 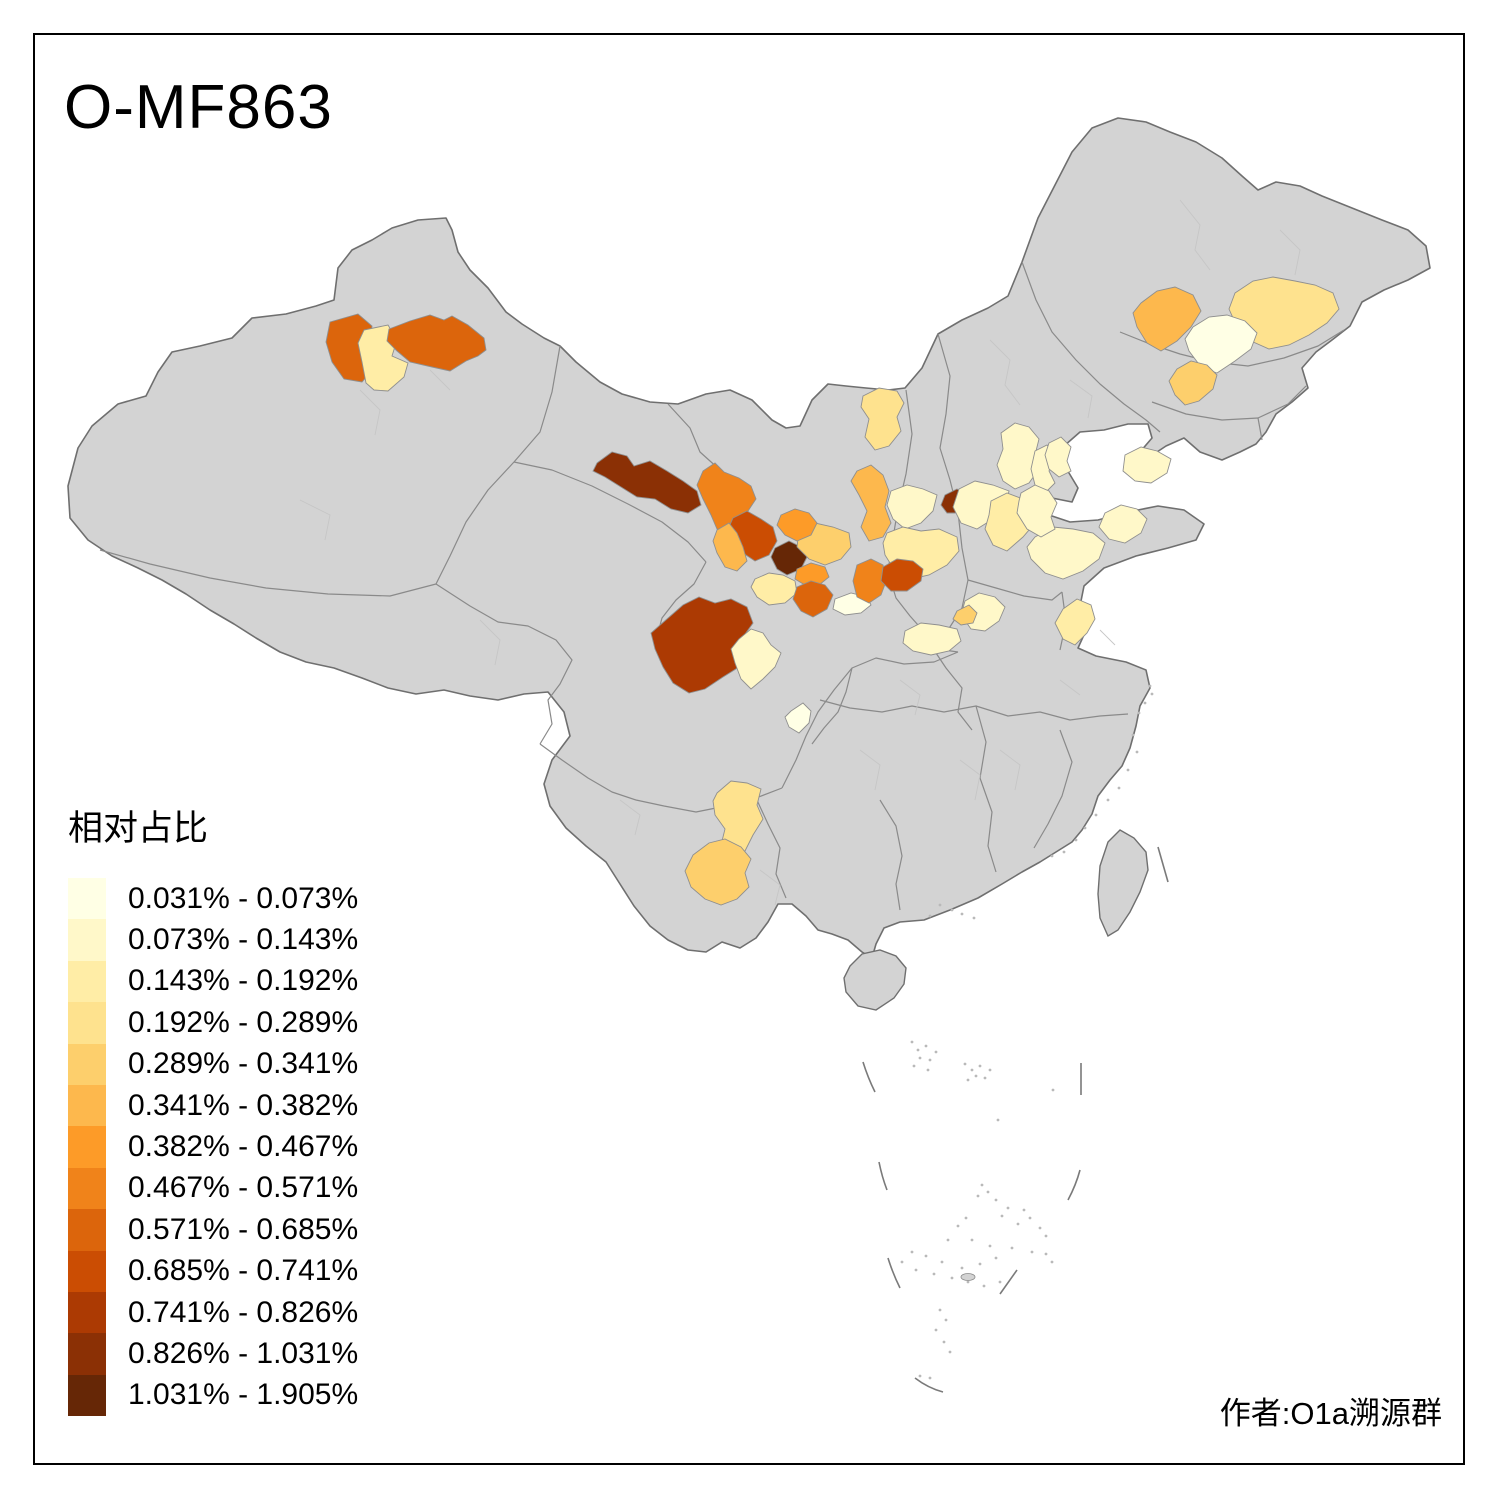 What do you see at coordinates (243, 1353) in the screenshot?
I see `legend-bin-label: 0.826% - 1.031%` at bounding box center [243, 1353].